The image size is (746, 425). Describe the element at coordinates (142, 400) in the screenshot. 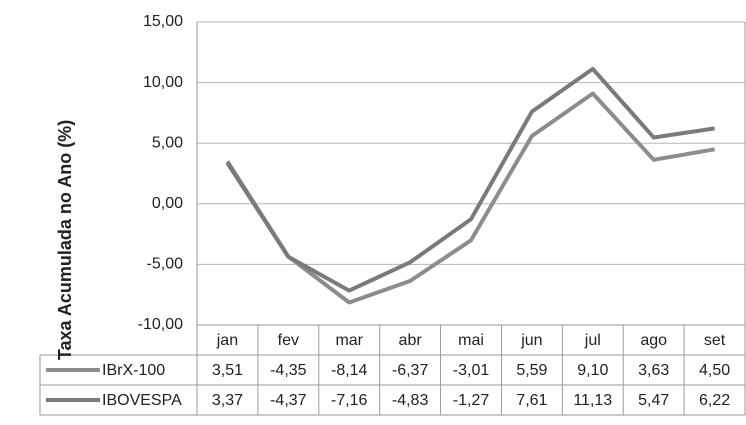

I see `legend-label: IBOVESPA` at that location.